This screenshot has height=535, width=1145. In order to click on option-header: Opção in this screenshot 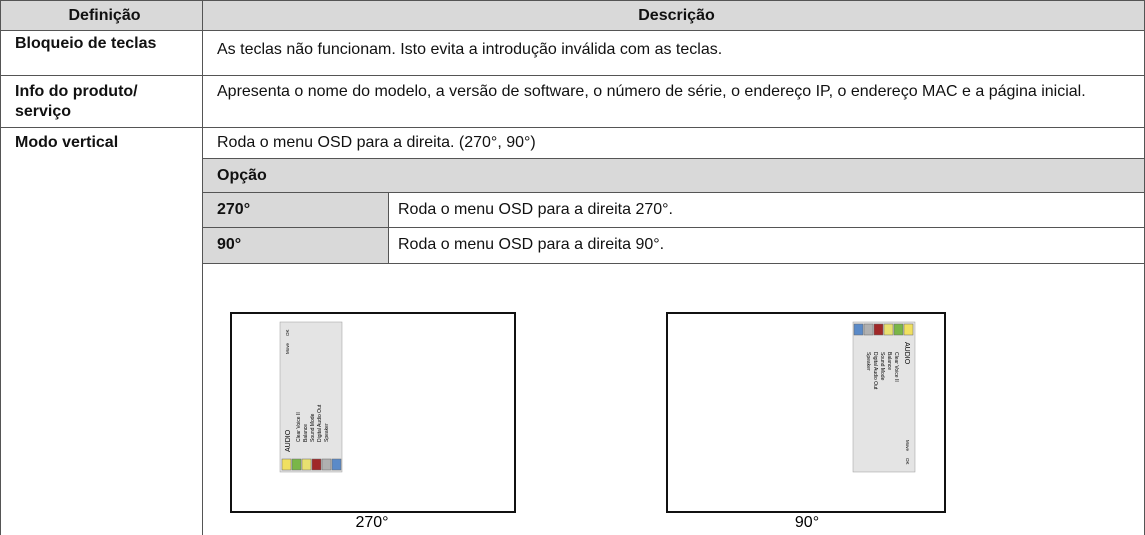, I will do `click(673, 175)`.